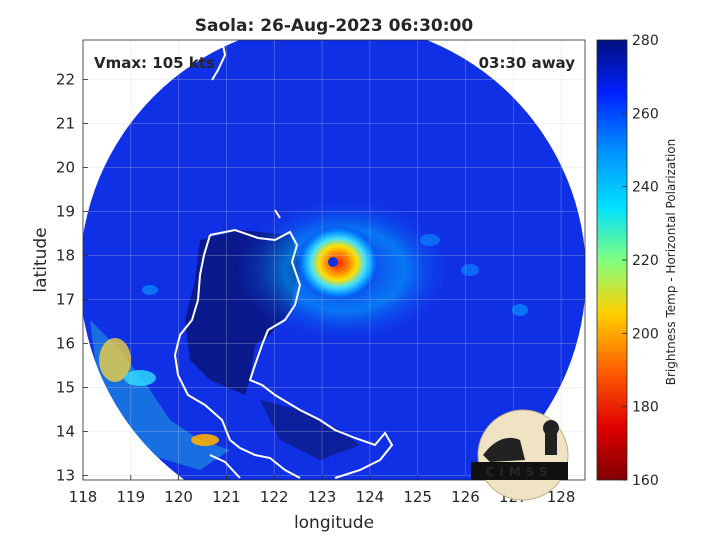 This screenshot has width=720, height=540. What do you see at coordinates (645, 114) in the screenshot?
I see `colorbar-tick-label: 260` at bounding box center [645, 114].